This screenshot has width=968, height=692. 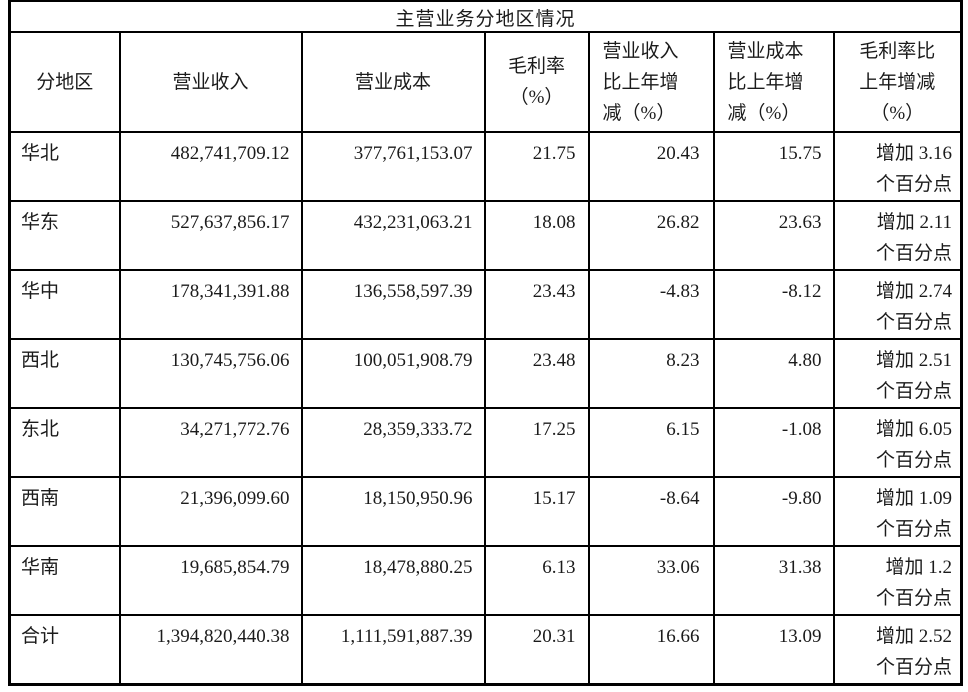 What do you see at coordinates (210, 82) in the screenshot?
I see `col-header-revenue: 营业收入` at bounding box center [210, 82].